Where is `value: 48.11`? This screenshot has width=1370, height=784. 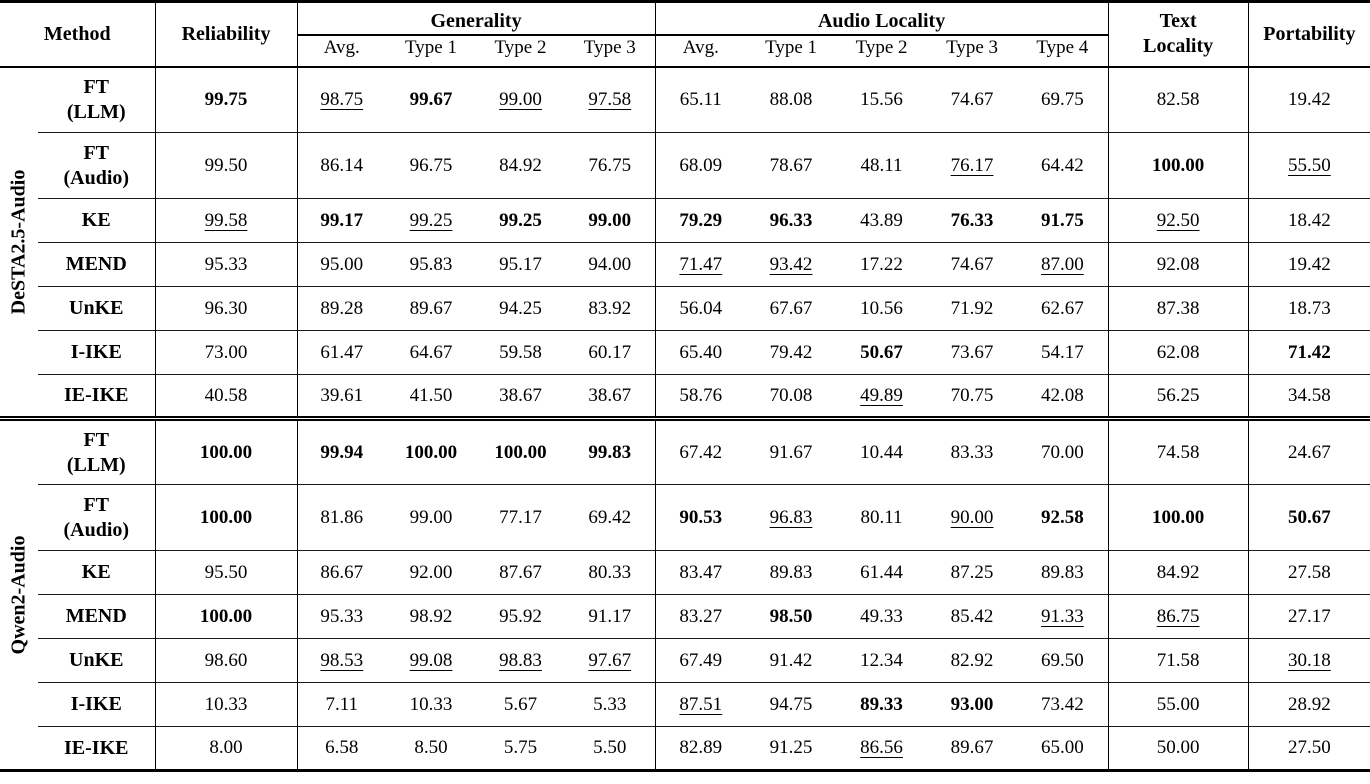 value: 48.11 is located at coordinates (881, 165).